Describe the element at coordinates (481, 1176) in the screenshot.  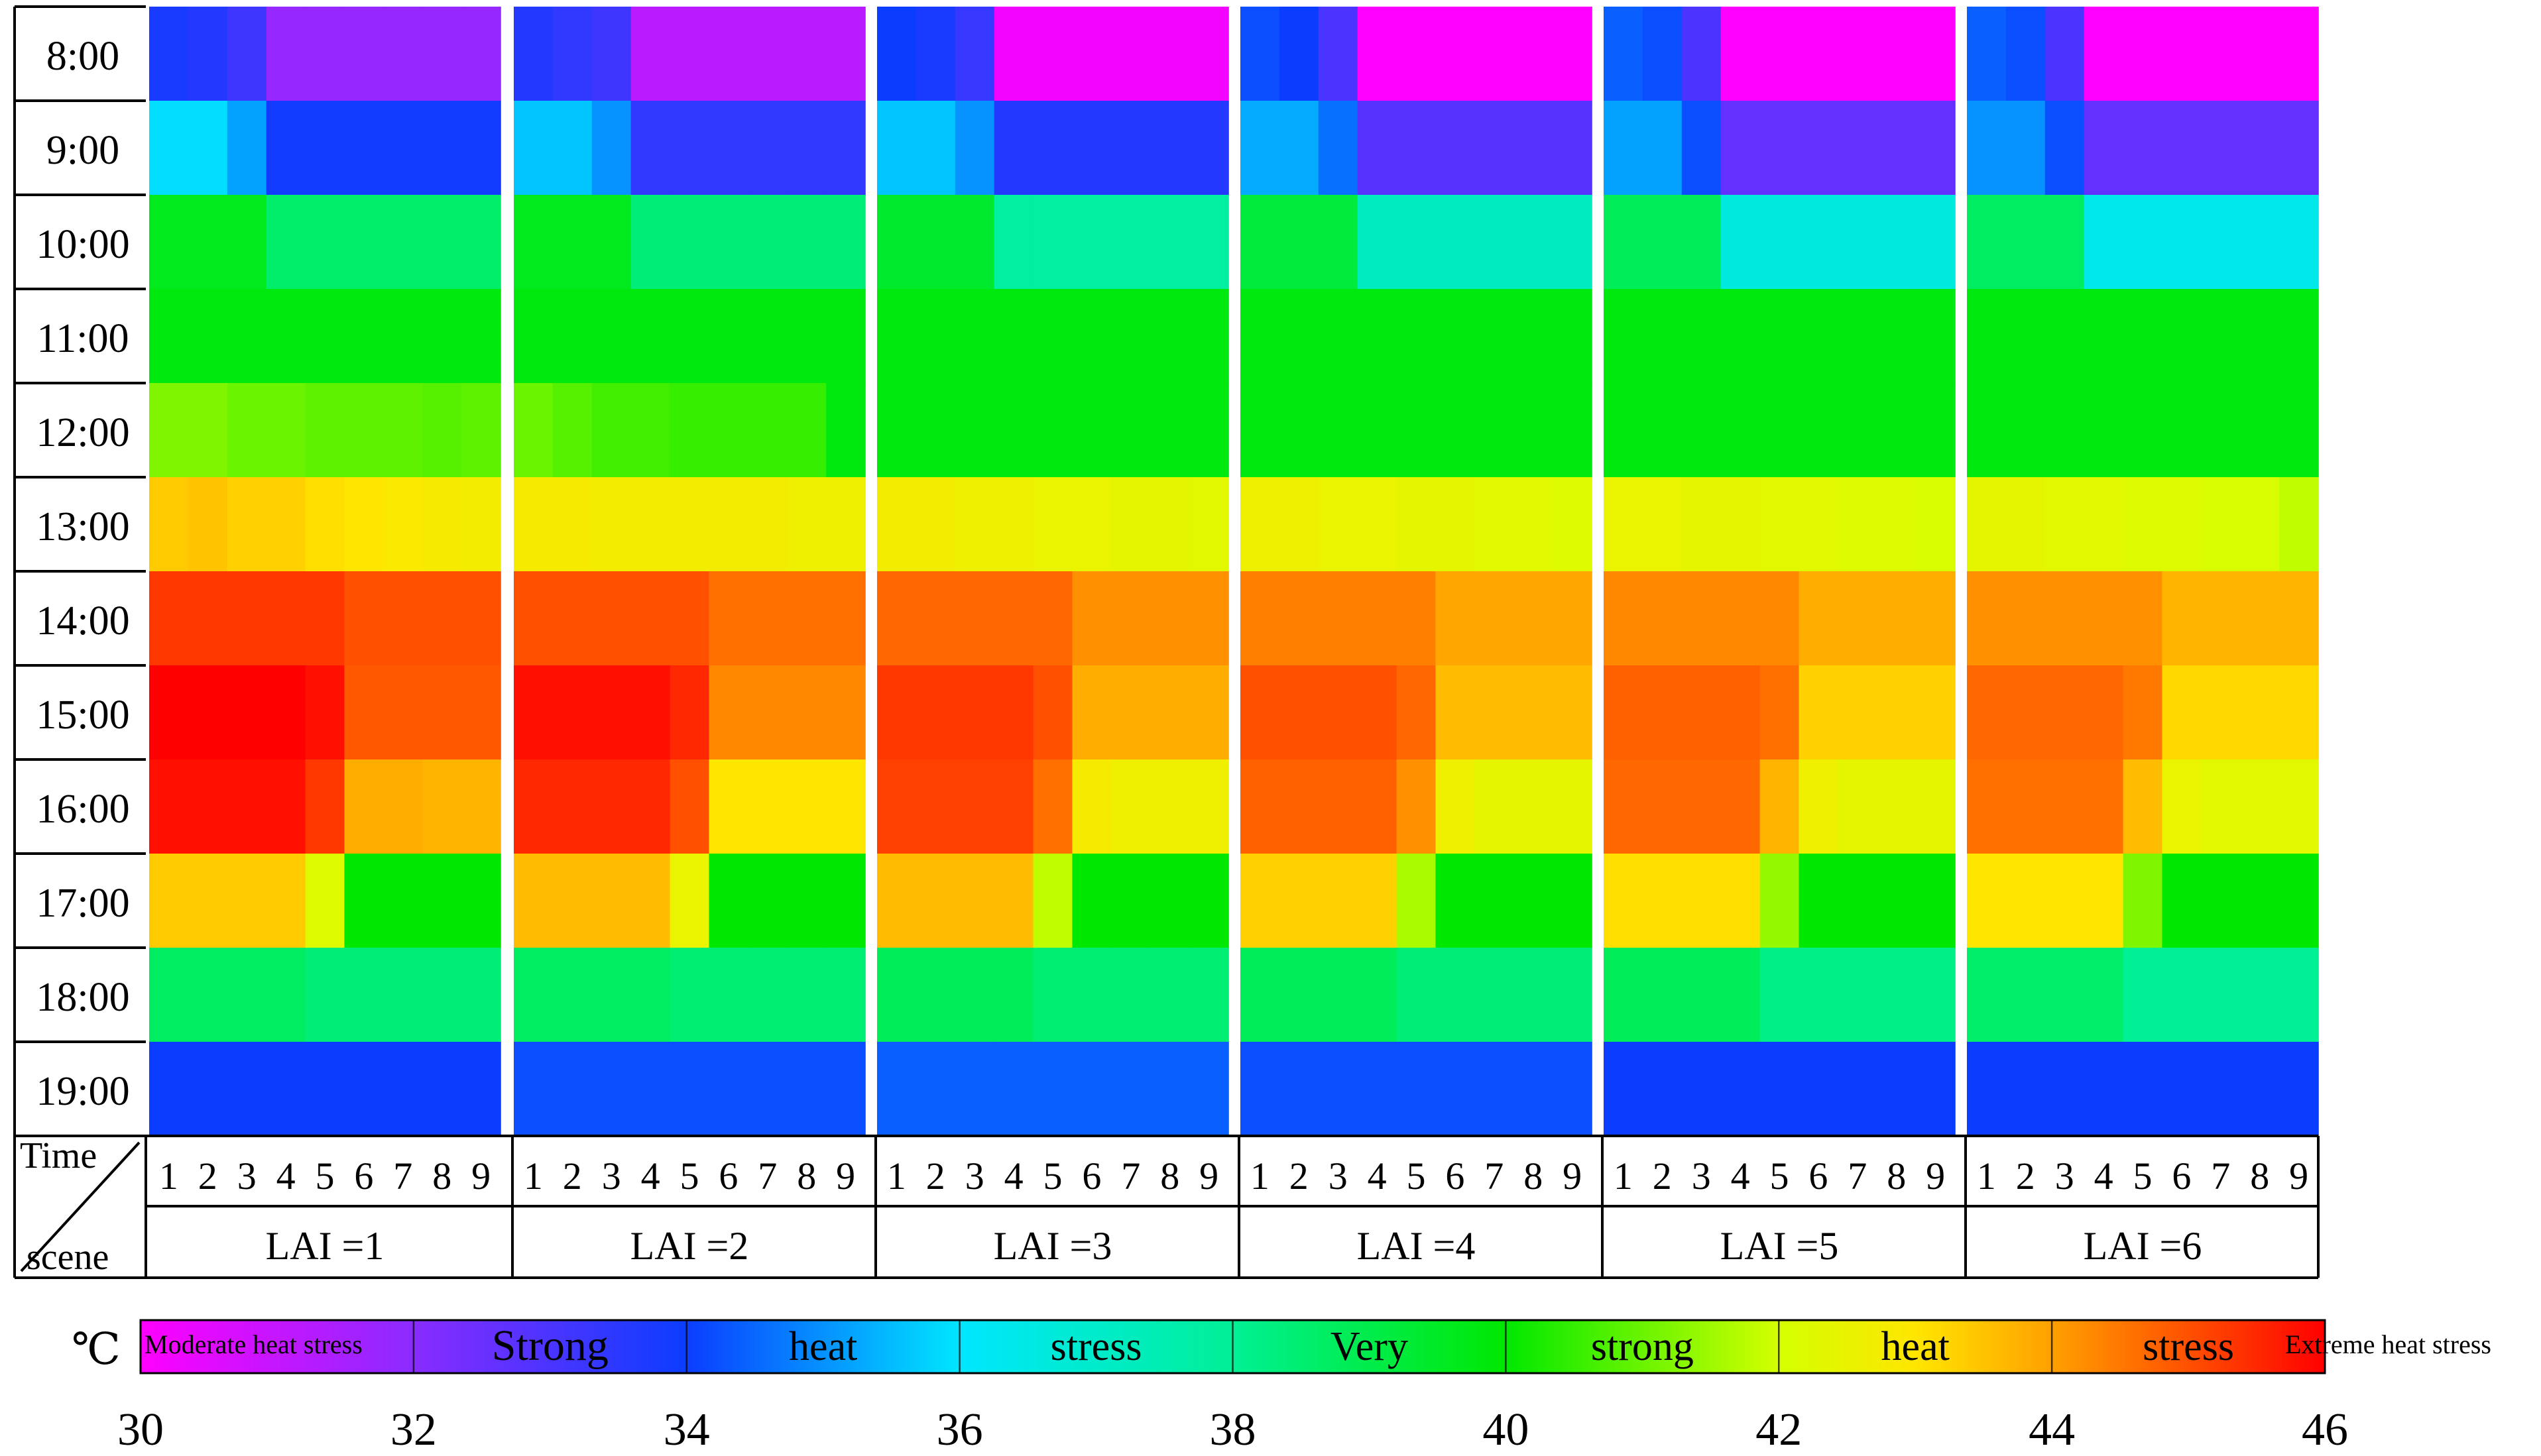
I see `scene-number-label: 9` at that location.